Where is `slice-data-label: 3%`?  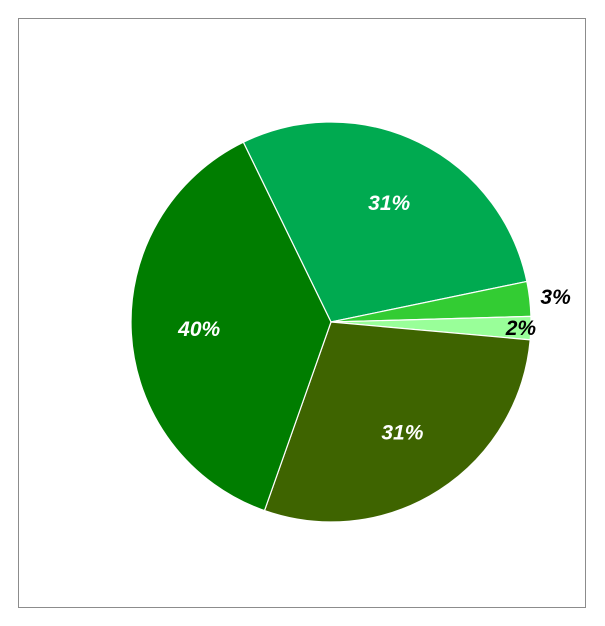 slice-data-label: 3% is located at coordinates (555, 297).